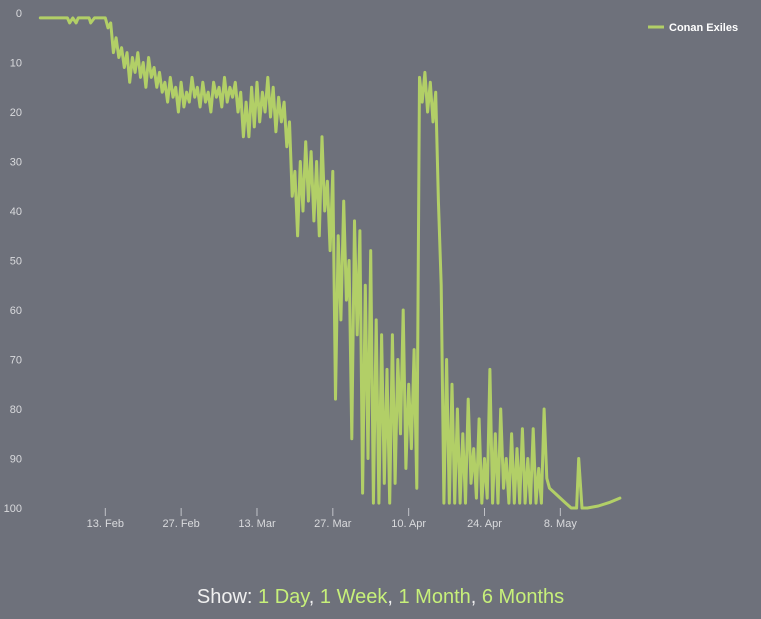 The image size is (761, 619). I want to click on legend: Conan Exiles, so click(693, 28).